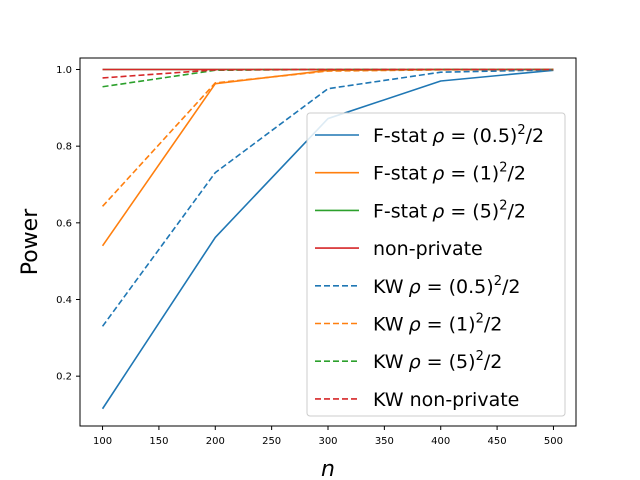 The height and width of the screenshot is (480, 640). I want to click on legend-entry-1: F-stat ρ = (0.5)2/2, so click(458, 135).